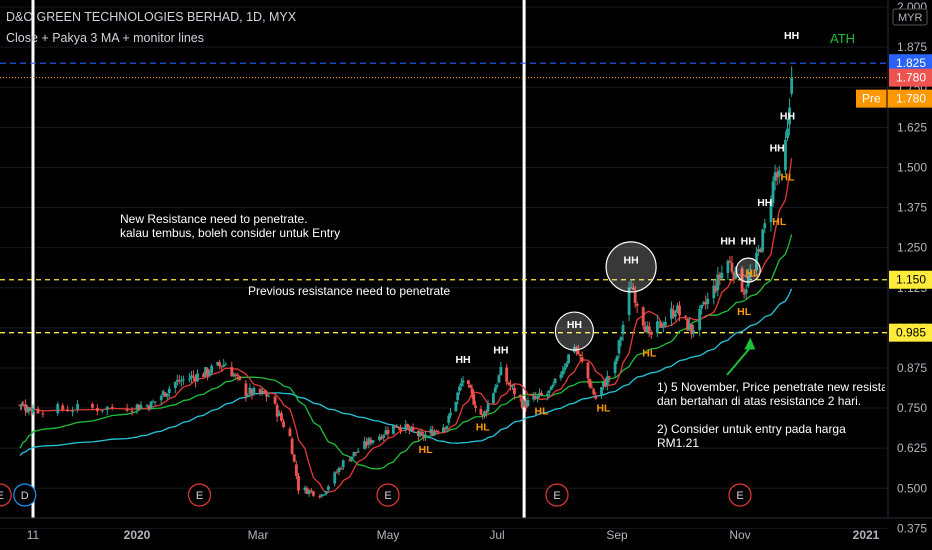  I want to click on price-tick-label: 1.375, so click(912, 208).